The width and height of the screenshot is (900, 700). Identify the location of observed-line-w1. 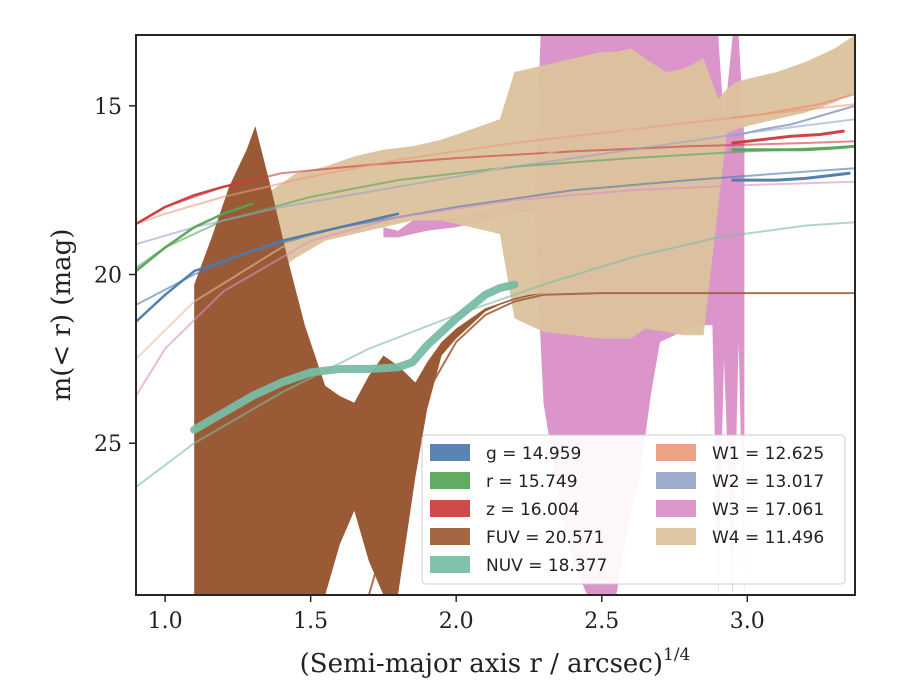
(793, 106).